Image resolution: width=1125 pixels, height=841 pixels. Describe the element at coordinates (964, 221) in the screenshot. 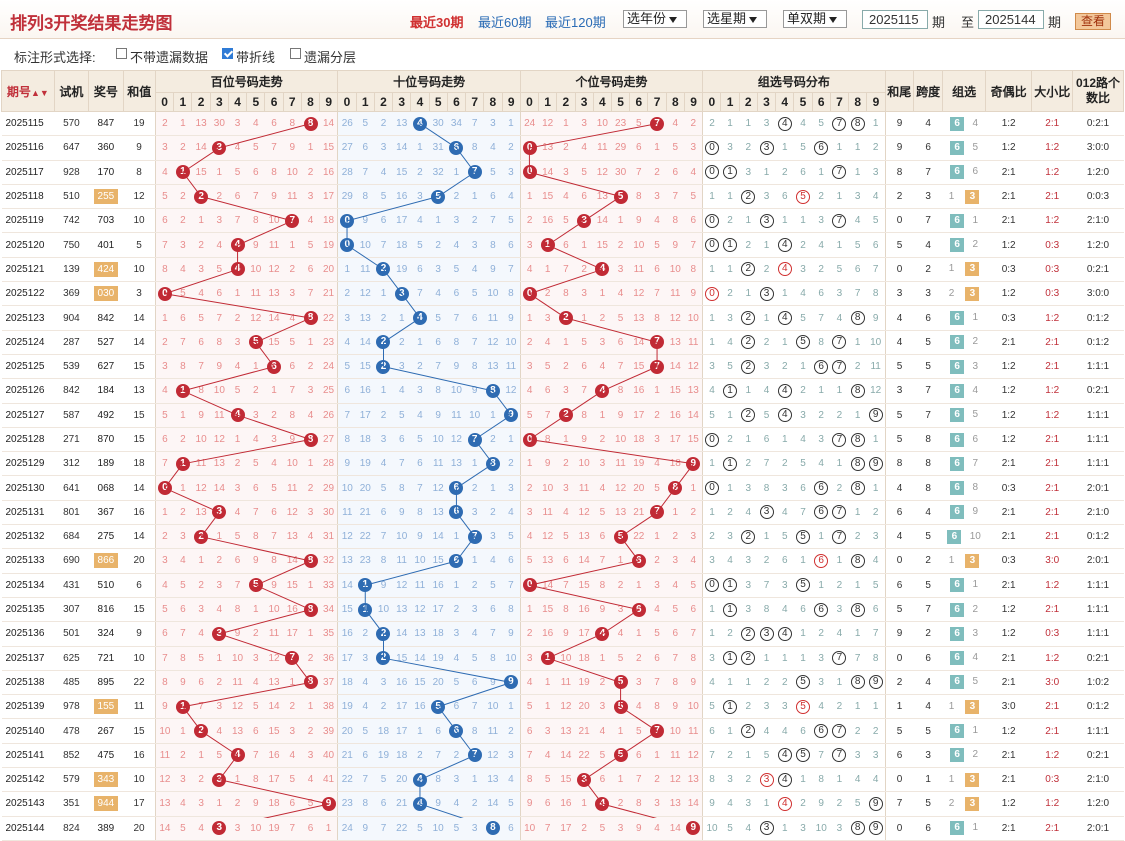

I see `group-type-cell: 6 1` at that location.